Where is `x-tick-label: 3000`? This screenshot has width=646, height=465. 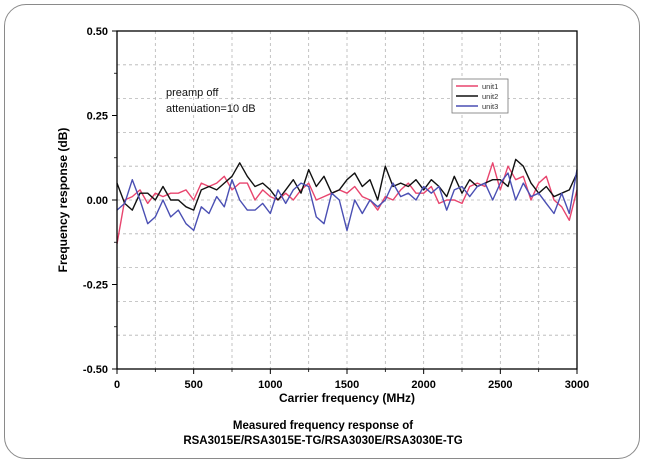 x-tick-label: 3000 is located at coordinates (577, 385).